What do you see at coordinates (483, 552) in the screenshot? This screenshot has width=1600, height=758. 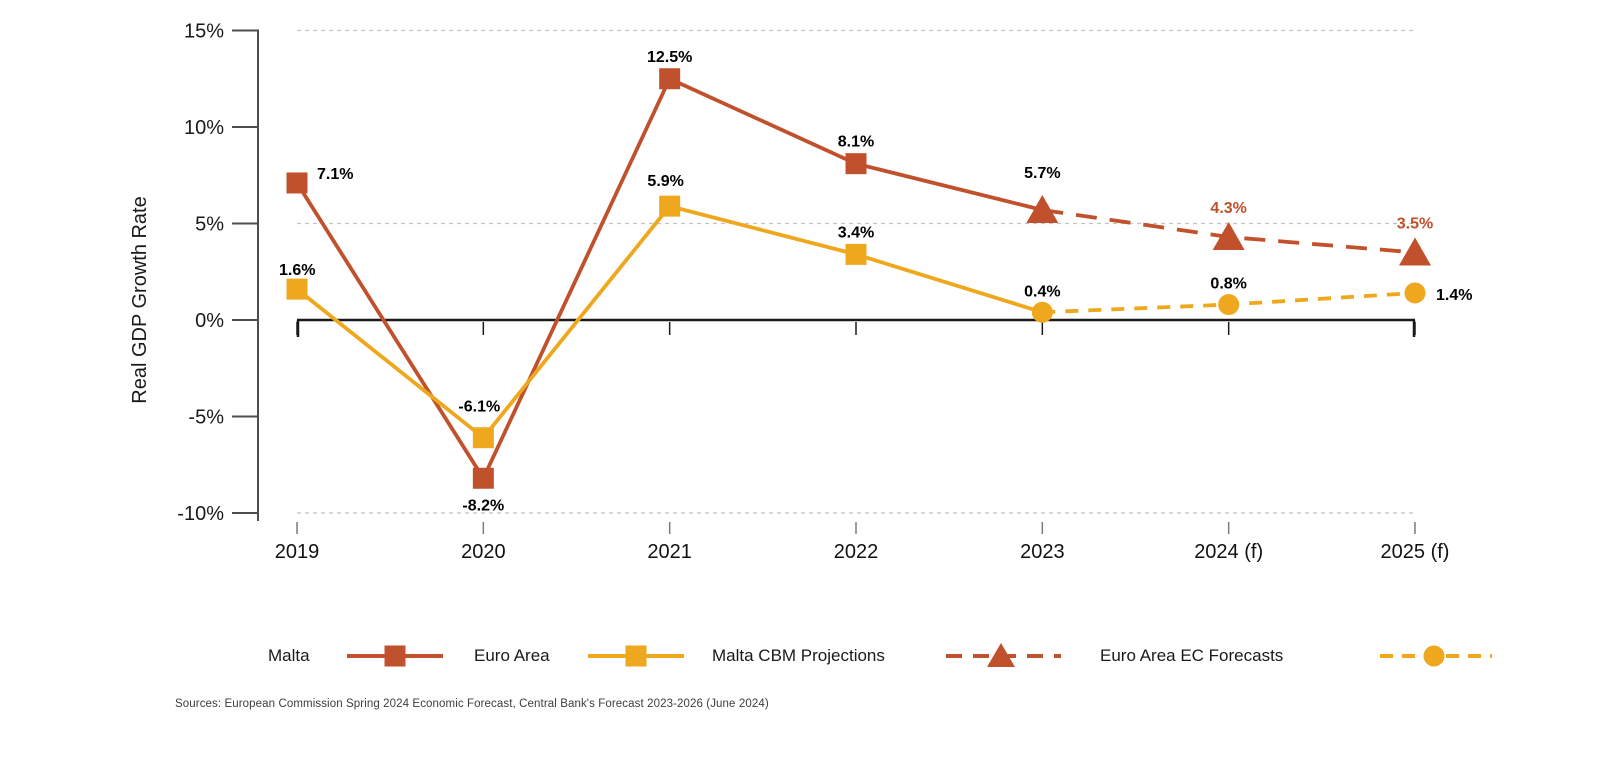 I see `svg-text: 2020` at bounding box center [483, 552].